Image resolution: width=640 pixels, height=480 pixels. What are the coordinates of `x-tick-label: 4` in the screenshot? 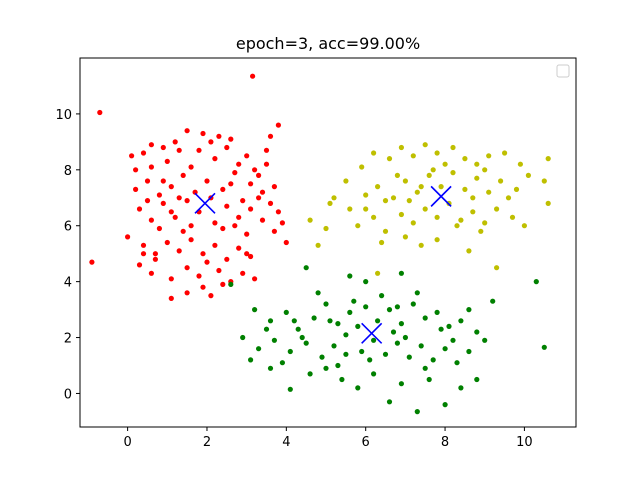 It's located at (286, 442).